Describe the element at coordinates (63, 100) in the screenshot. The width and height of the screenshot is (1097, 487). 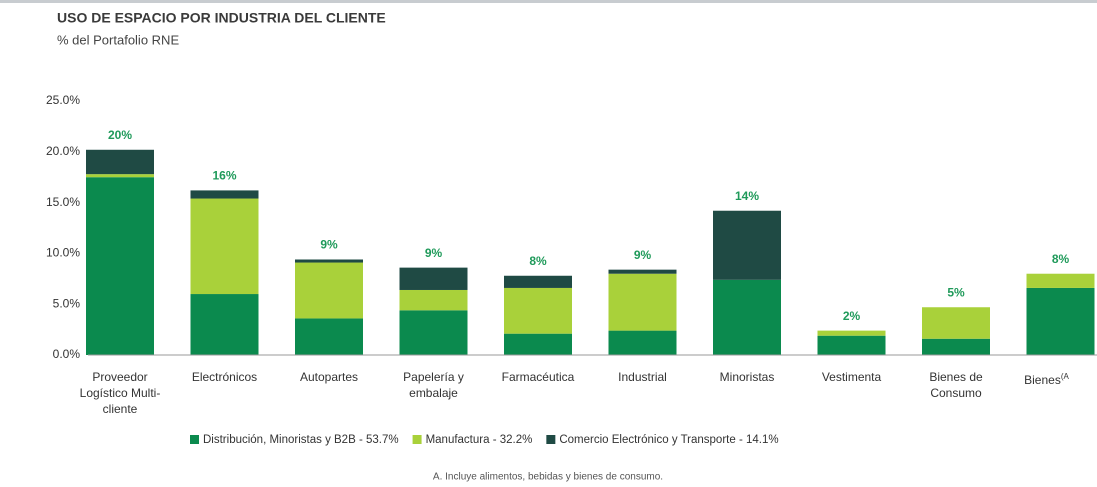
I see `y-tick-label: 25.0%` at that location.